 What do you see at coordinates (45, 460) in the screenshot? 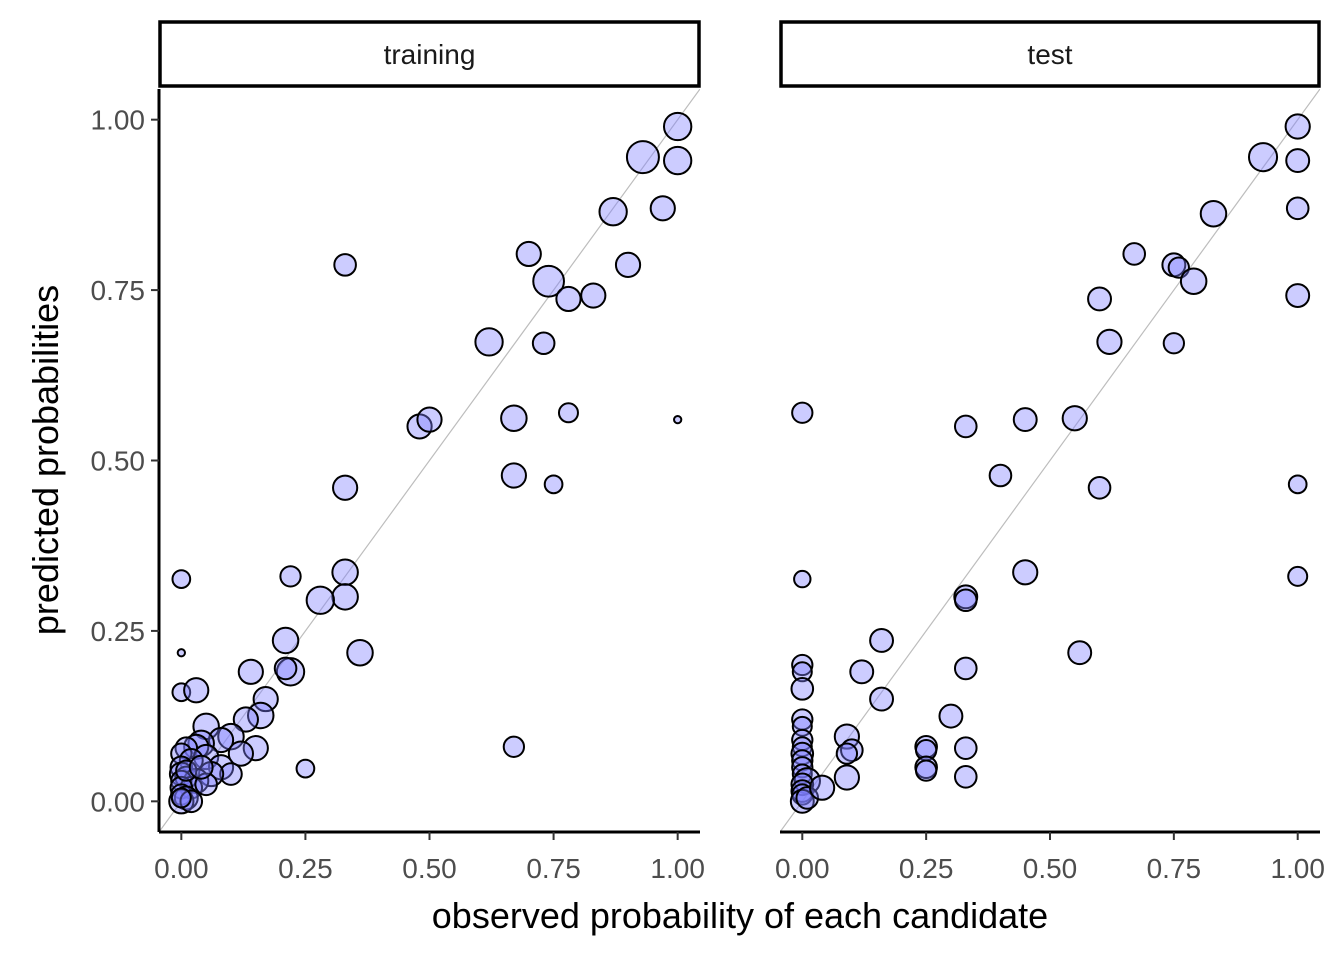
I see `y-axis-label: predicted probabilities` at bounding box center [45, 460].